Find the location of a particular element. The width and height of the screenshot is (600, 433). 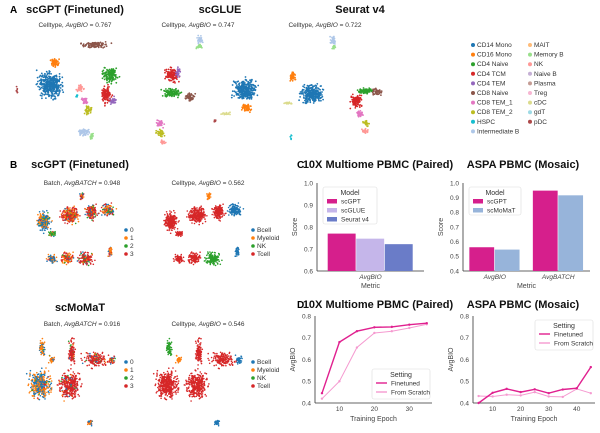

legend-item: Memory B is located at coordinates (546, 55).